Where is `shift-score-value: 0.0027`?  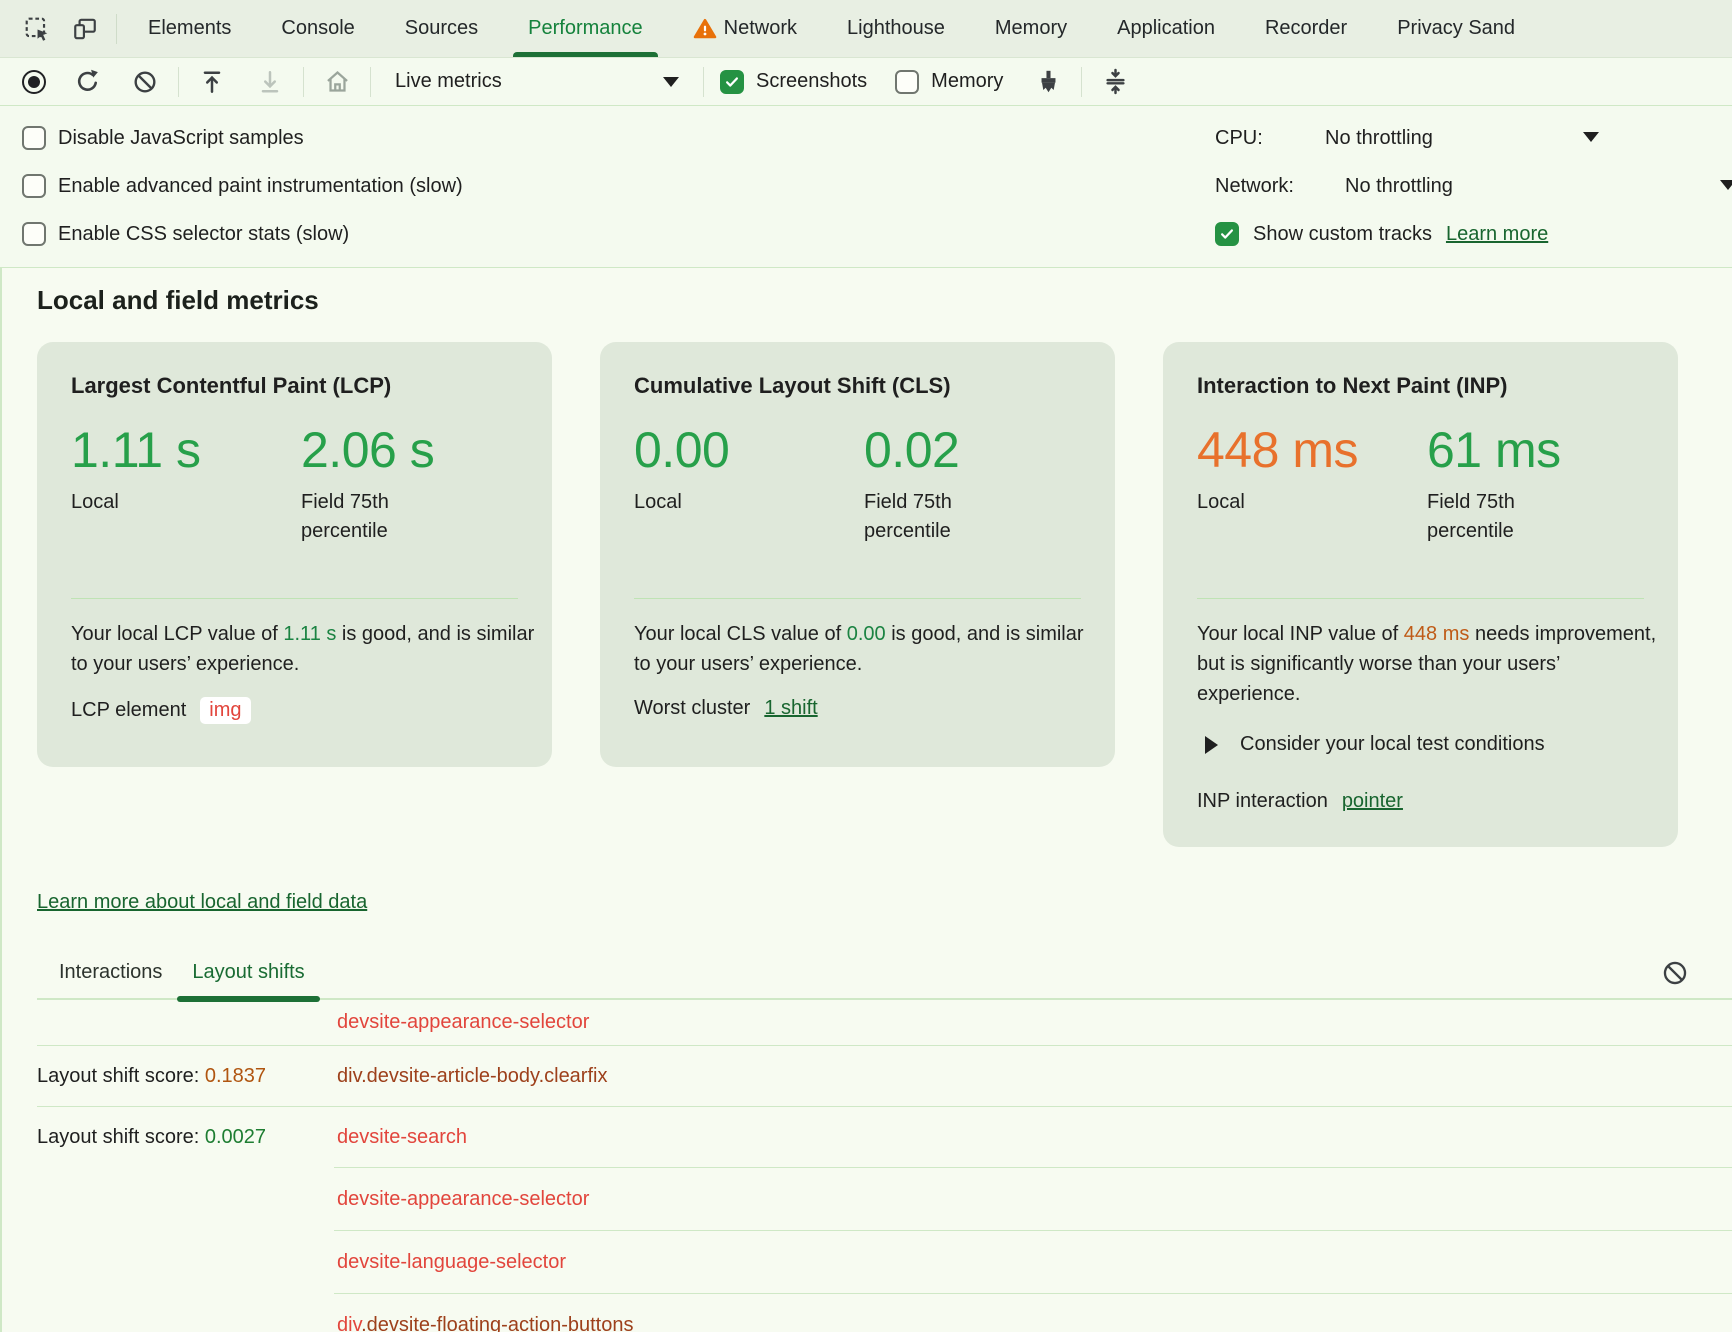
shift-score-value: 0.0027 is located at coordinates (235, 1136).